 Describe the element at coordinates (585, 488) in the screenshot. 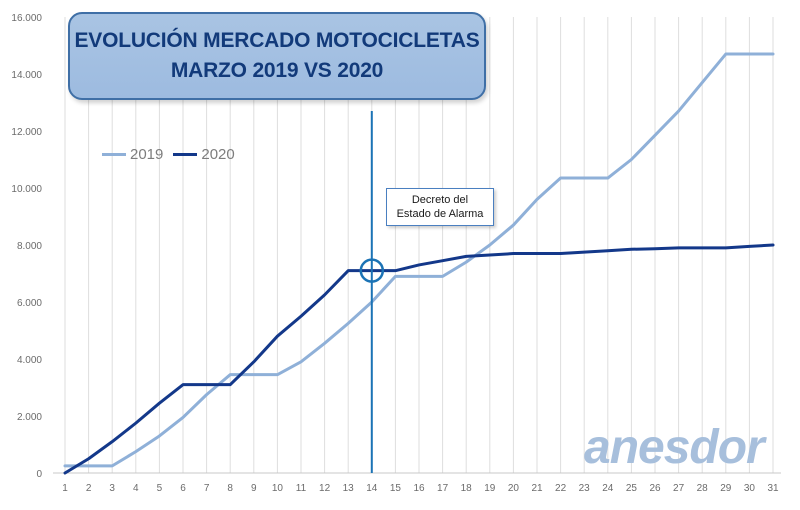

I see `x-tick-label: 23` at that location.